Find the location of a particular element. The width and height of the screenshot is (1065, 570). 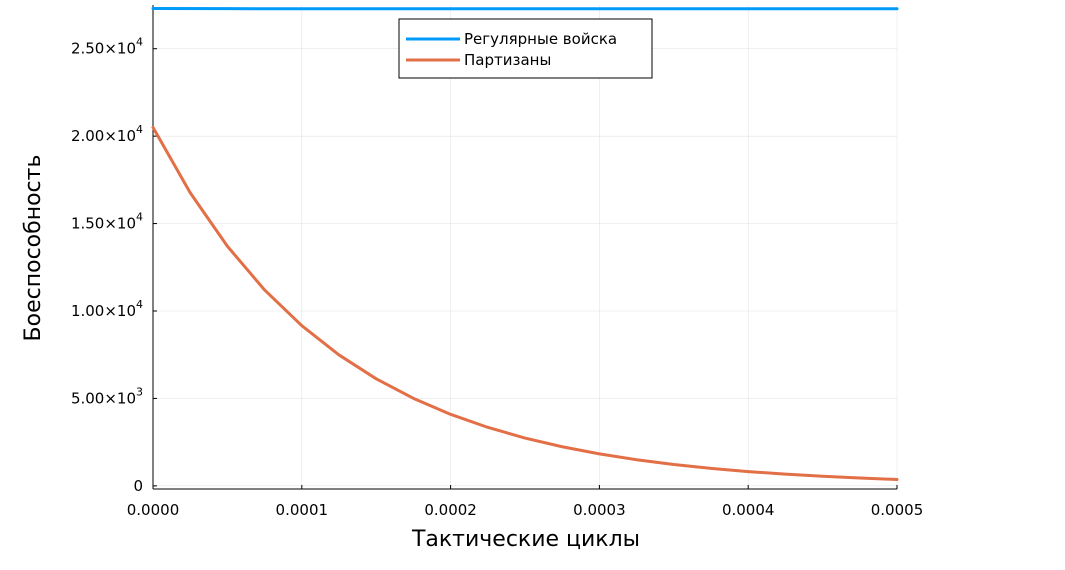

x-tick-label: 0.0003 is located at coordinates (599, 510).